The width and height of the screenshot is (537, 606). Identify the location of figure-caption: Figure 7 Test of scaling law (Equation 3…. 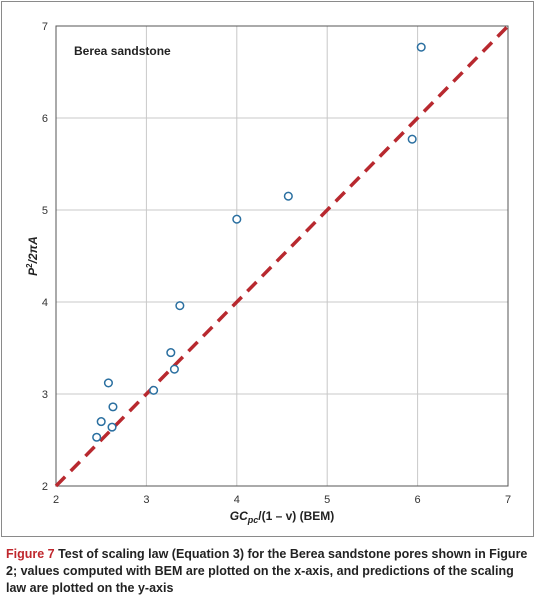
(269, 571).